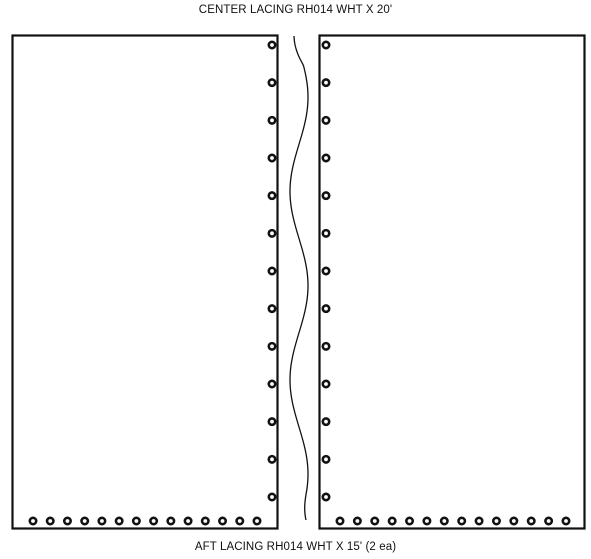  Describe the element at coordinates (299, 278) in the screenshot. I see `center-lacing-cord` at that location.